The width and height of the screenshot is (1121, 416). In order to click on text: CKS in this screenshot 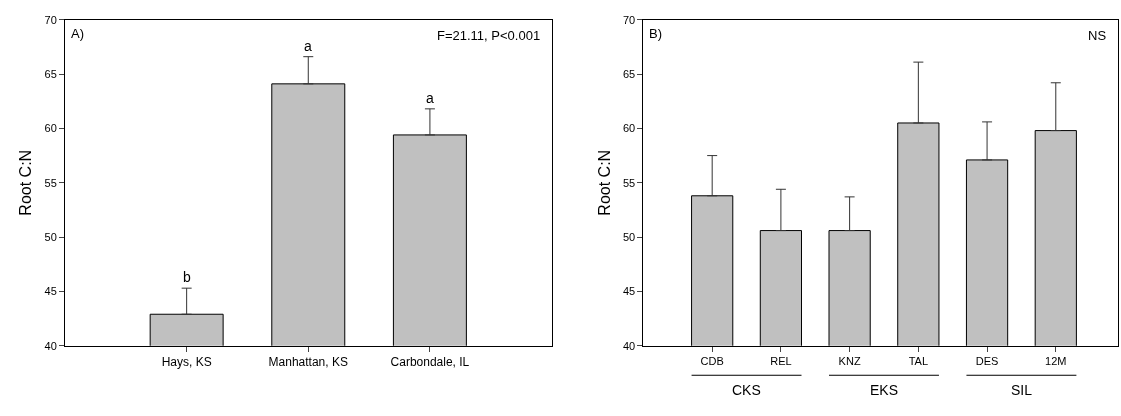, I will do `click(746, 390)`.